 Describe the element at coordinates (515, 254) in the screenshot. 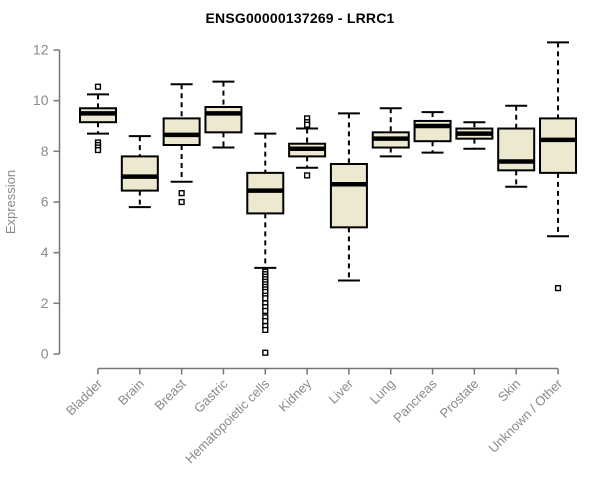

I see `box-skin: Skin` at that location.